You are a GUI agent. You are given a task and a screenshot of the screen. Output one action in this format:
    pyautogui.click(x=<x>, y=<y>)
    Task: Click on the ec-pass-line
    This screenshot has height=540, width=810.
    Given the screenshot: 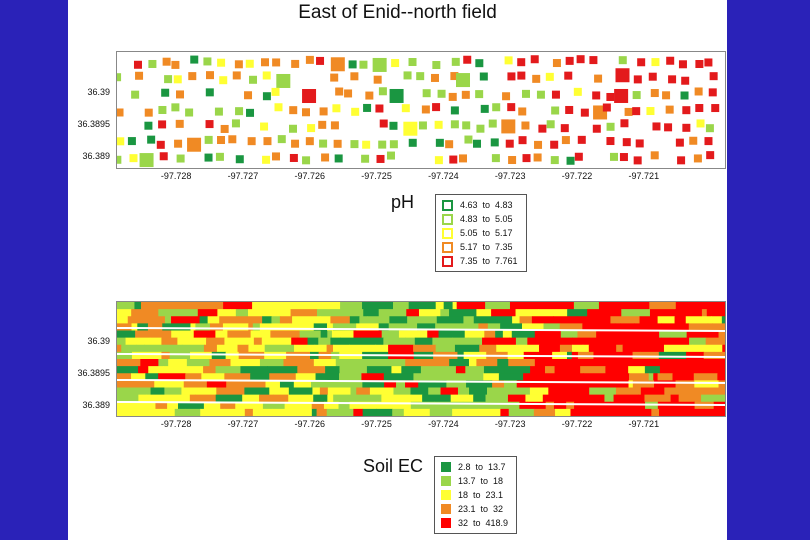 What is the action you would take?
    pyautogui.click(x=421, y=381)
    